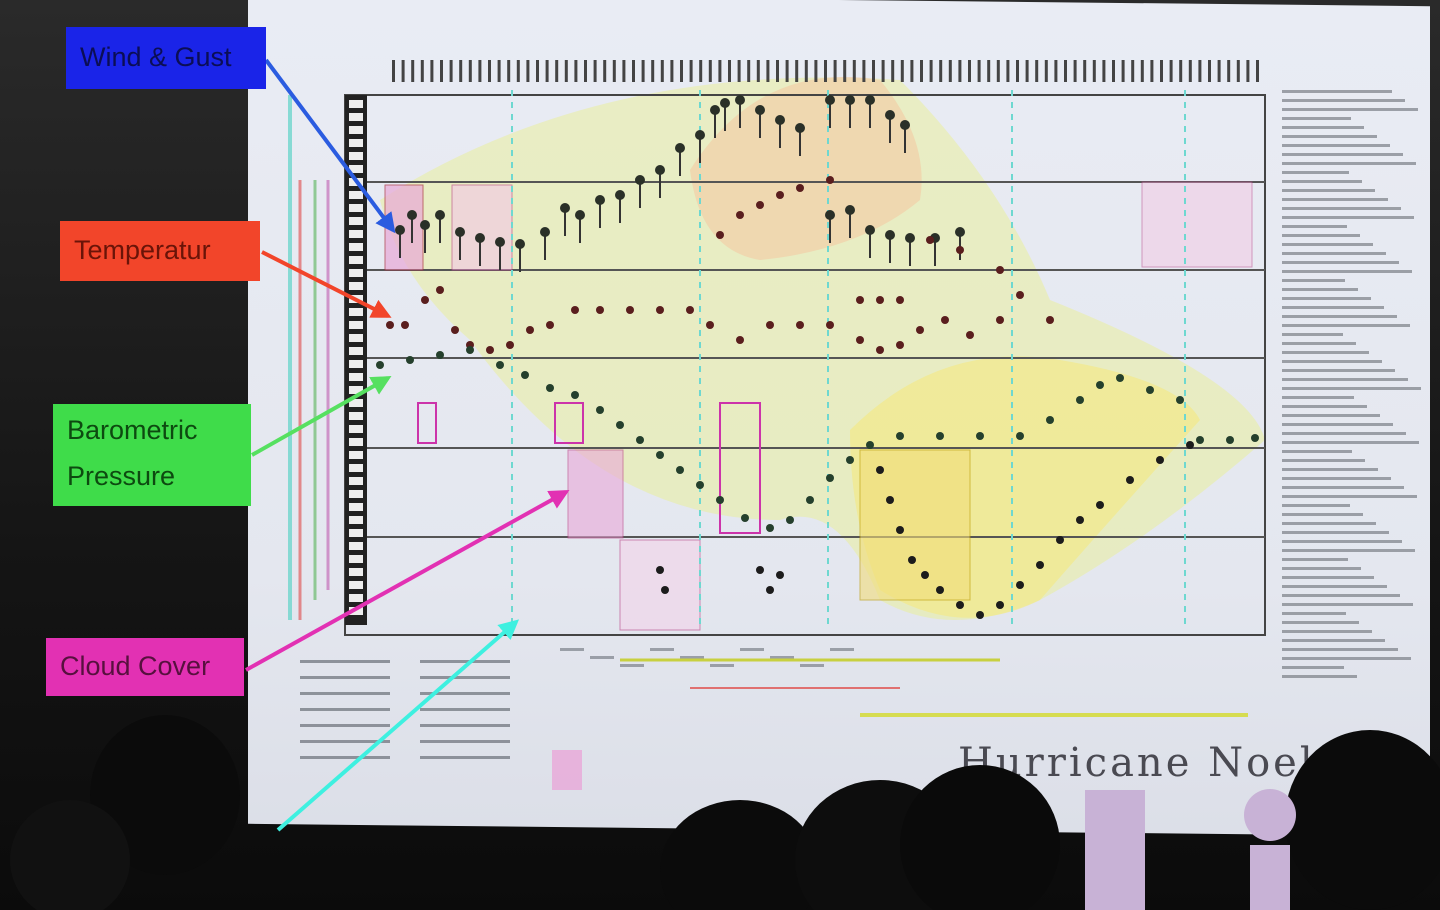 This screenshot has width=1440, height=910. Describe the element at coordinates (132, 430) in the screenshot. I see `pressure-label-line1: Barometric` at that location.